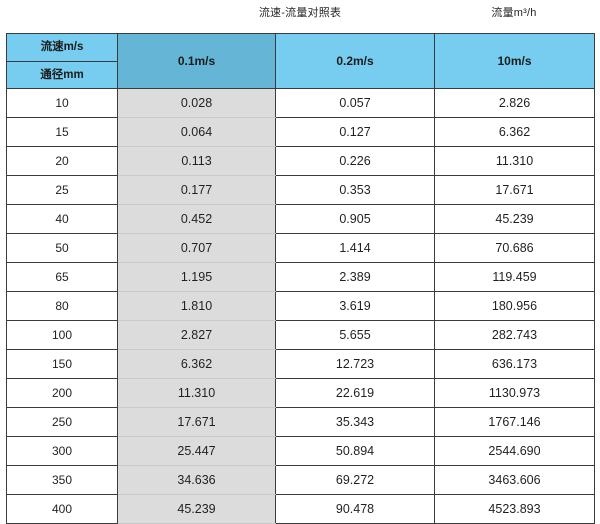 The image size is (600, 524). I want to click on title-bar: 流速-流量对照表 流量m³/h, so click(300, 15).